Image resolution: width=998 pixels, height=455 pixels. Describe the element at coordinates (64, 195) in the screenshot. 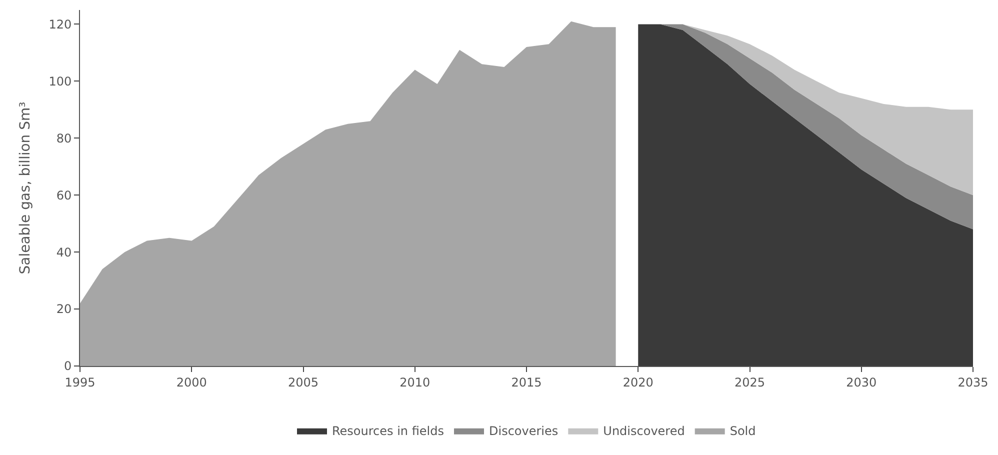

I see `y-tick-label: 60` at that location.